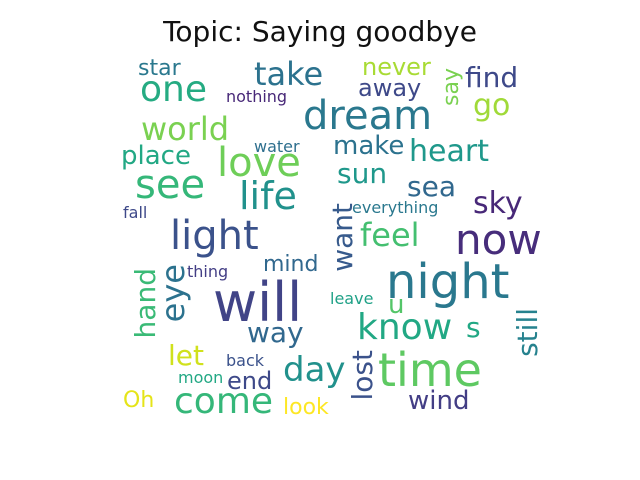 This screenshot has height=480, width=640. I want to click on word-will: will, so click(258, 302).